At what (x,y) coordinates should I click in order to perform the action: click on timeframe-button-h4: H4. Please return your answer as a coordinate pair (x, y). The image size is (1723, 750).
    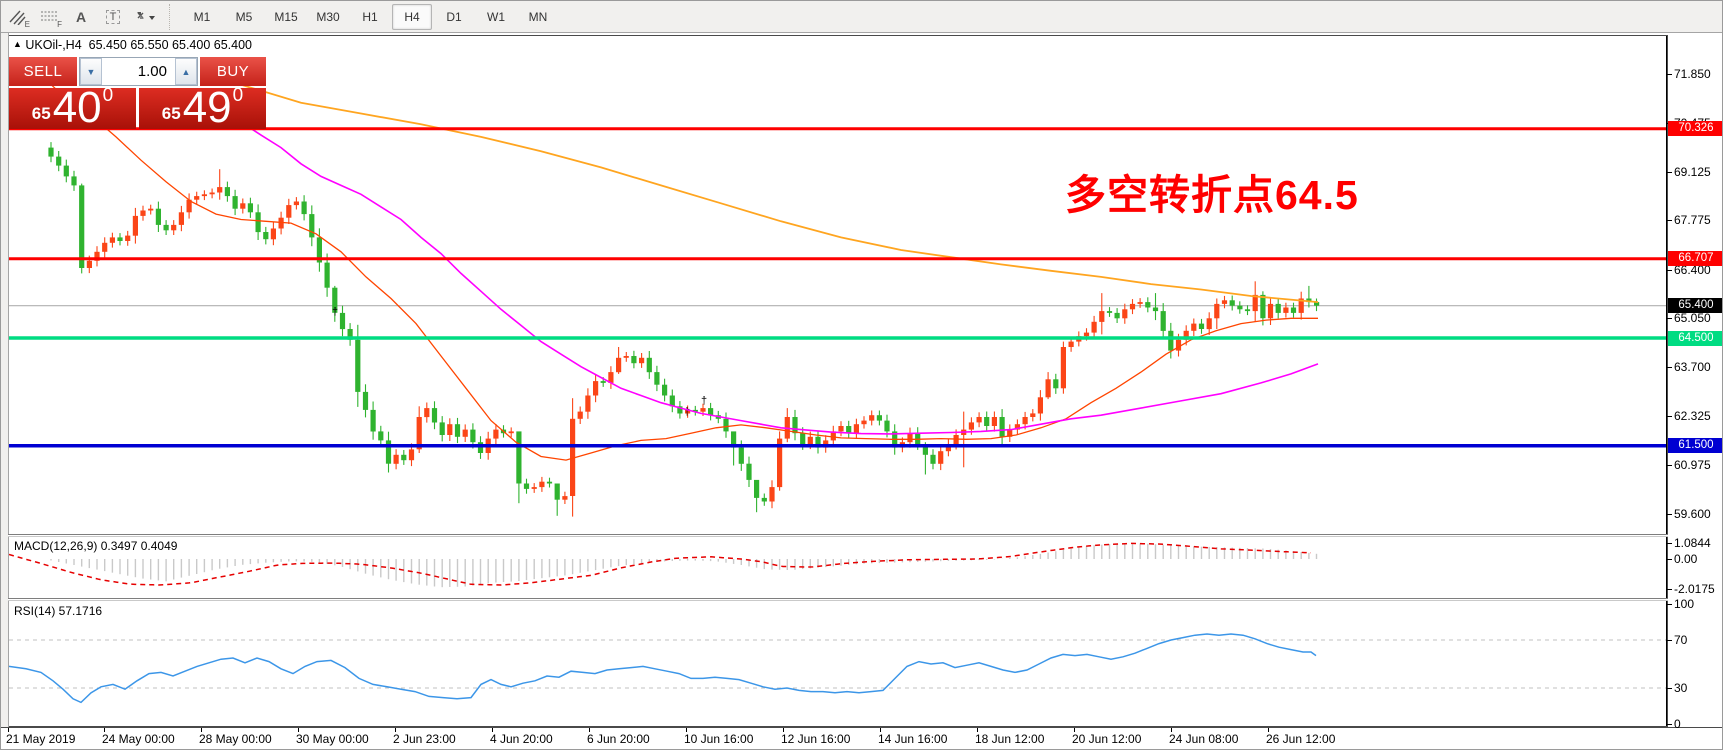
    Looking at the image, I should click on (412, 16).